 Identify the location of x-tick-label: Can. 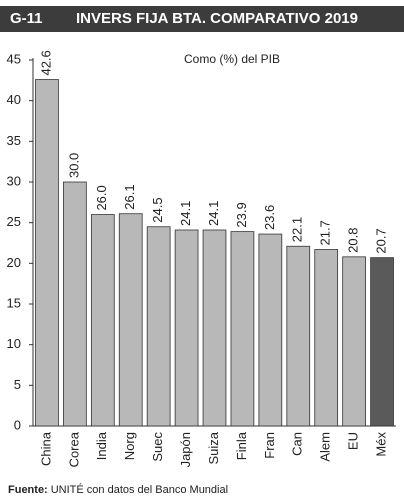
(297, 444).